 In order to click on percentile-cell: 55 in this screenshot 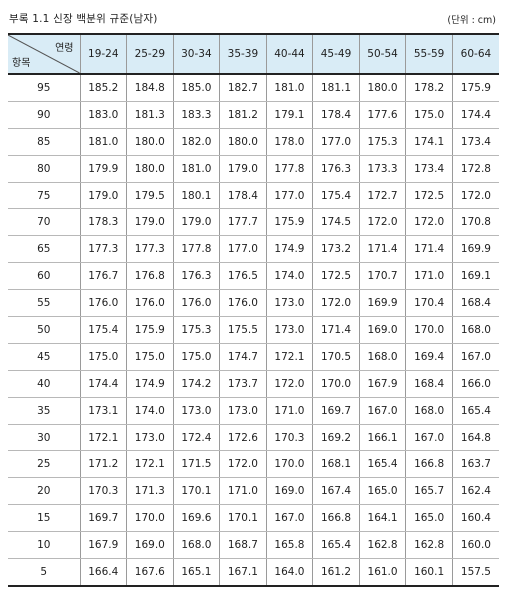, I will do `click(44, 303)`.